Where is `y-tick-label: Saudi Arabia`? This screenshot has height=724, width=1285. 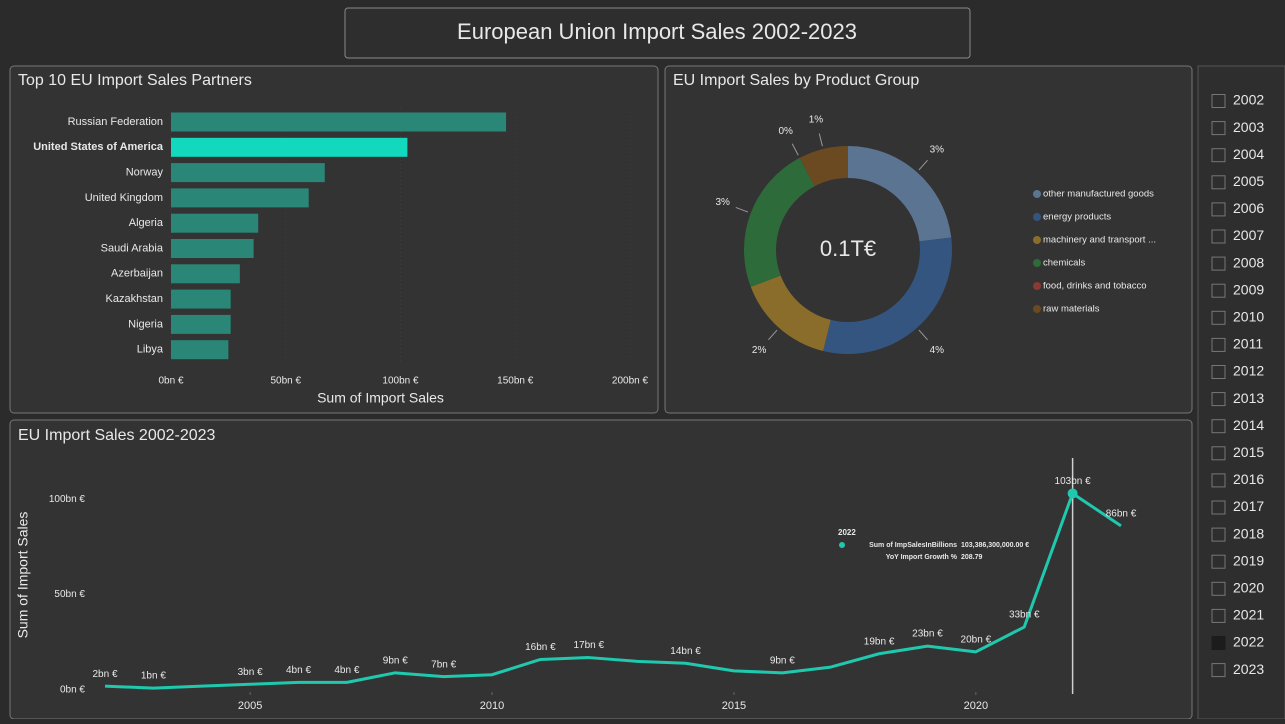
y-tick-label: Saudi Arabia is located at coordinates (132, 248).